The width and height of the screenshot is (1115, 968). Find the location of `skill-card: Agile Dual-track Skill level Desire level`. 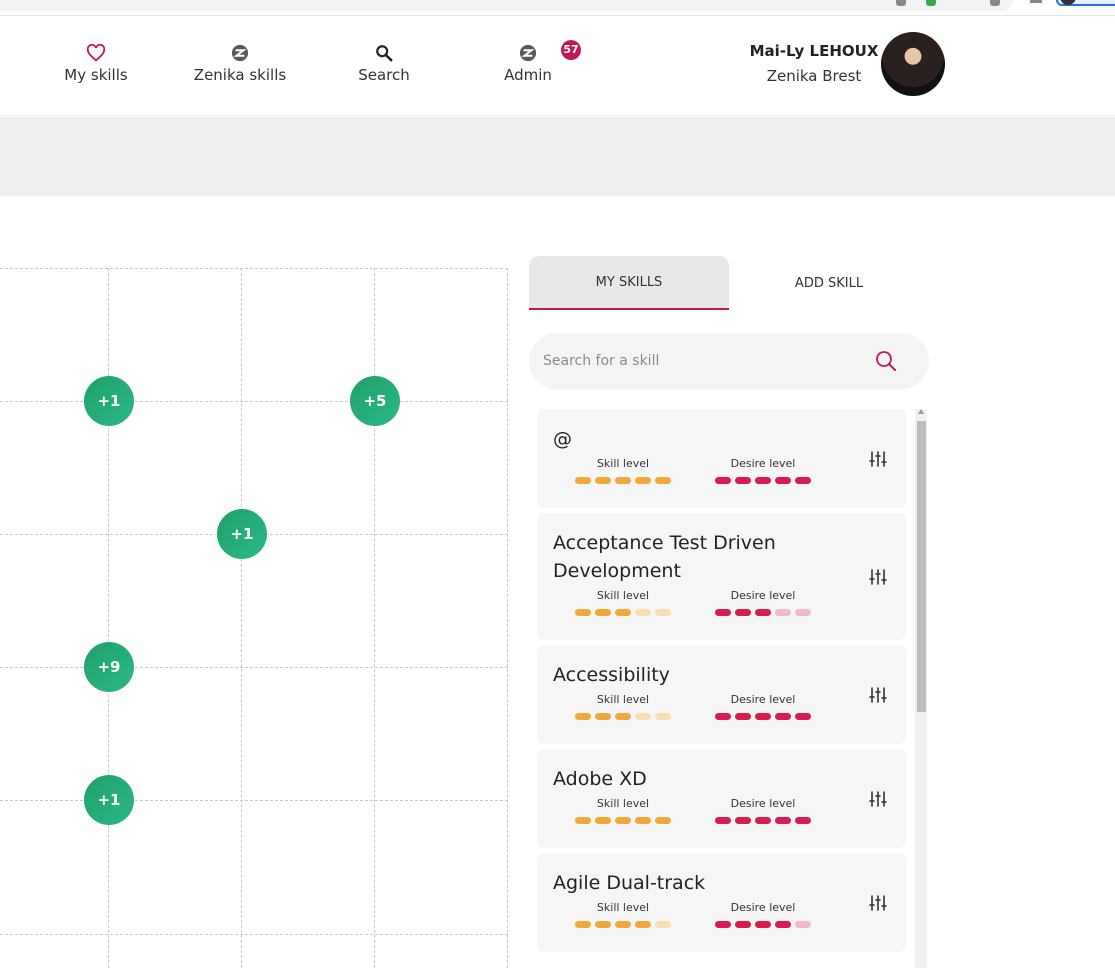

skill-card: Agile Dual-track Skill level Desire level is located at coordinates (721, 902).